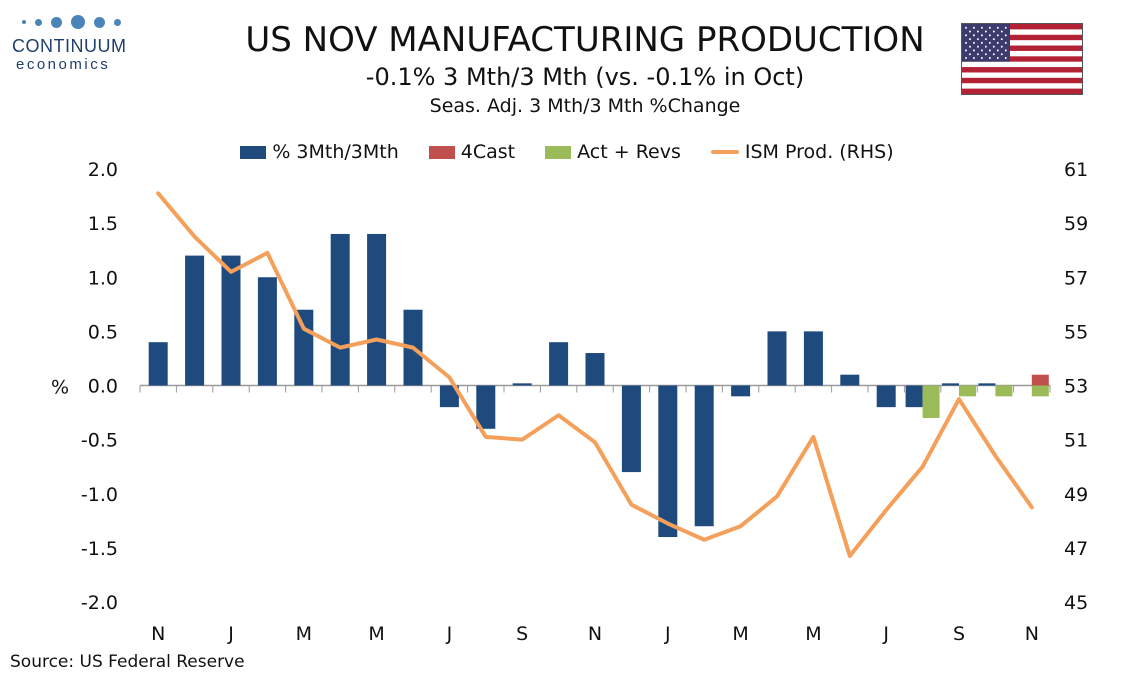 This screenshot has width=1134, height=680. What do you see at coordinates (585, 106) in the screenshot?
I see `chart-subtitle-secondary: Seas. Adj. 3 Mth/3 Mth %Change` at bounding box center [585, 106].